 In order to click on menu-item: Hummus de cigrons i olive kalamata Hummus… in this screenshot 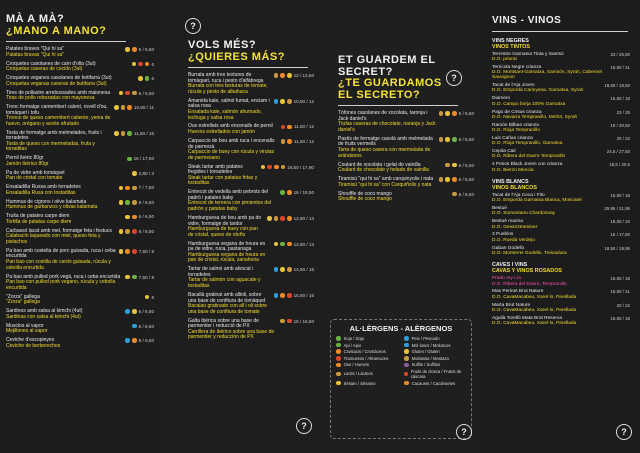, I will do `click(80, 204)`.